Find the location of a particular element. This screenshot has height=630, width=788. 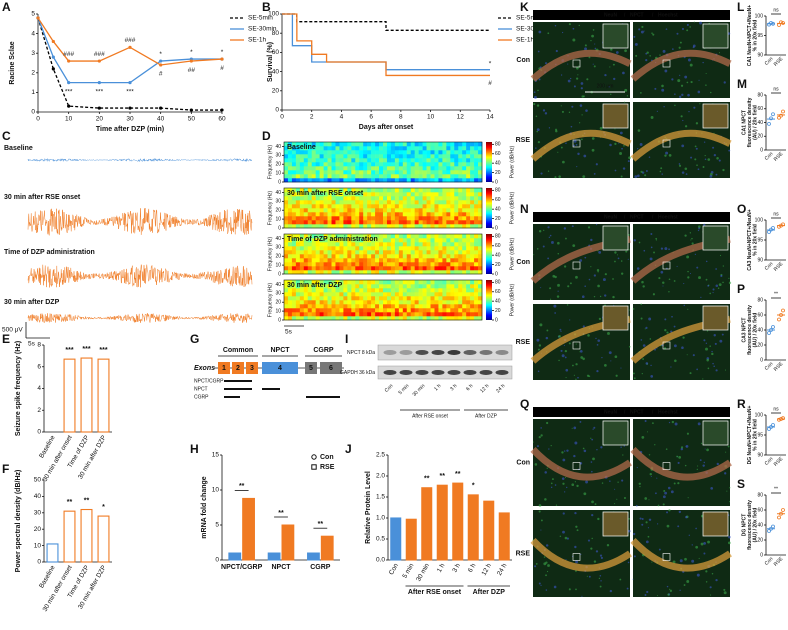

y-axis-label: % in 20x field is located at coordinates (755, 435).